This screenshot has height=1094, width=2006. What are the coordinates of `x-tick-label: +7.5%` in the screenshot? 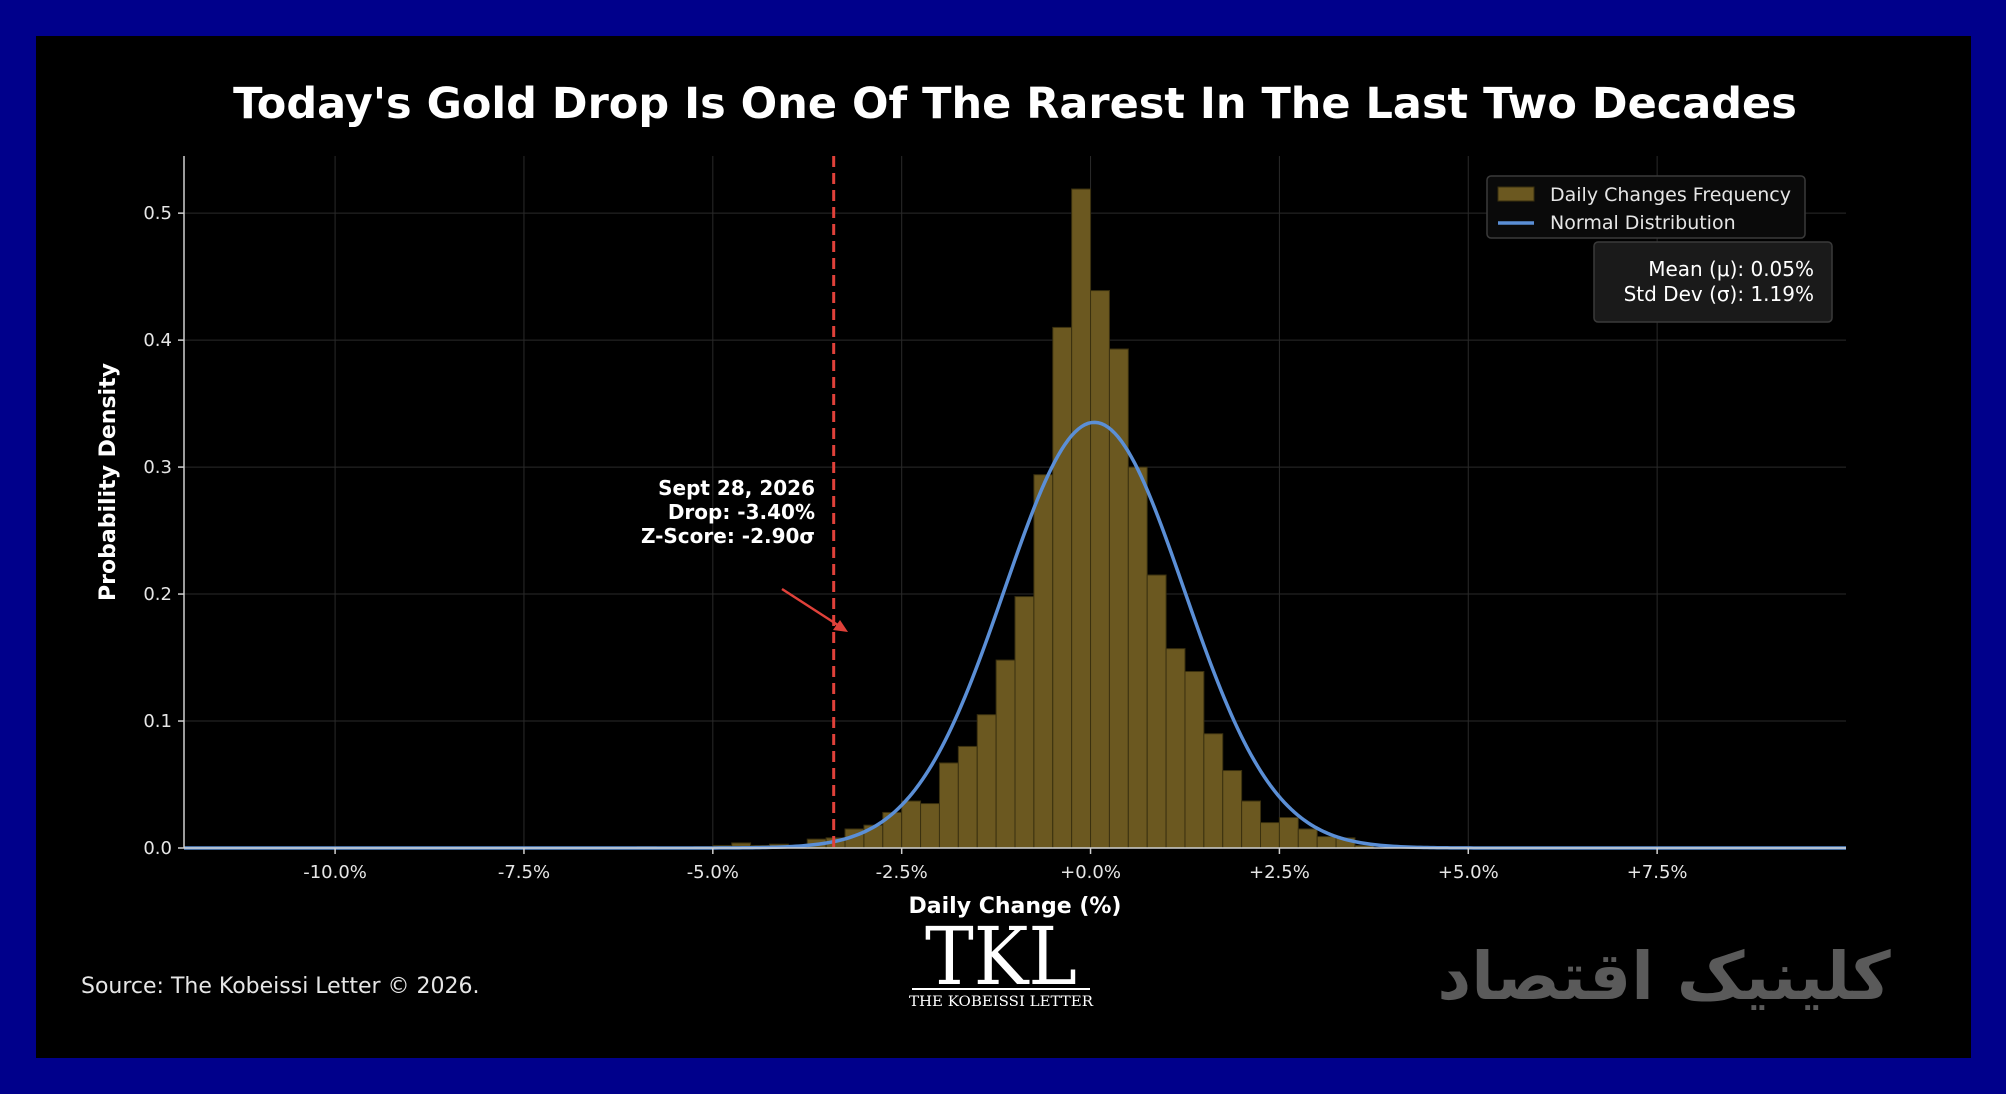 It's located at (1657, 872).